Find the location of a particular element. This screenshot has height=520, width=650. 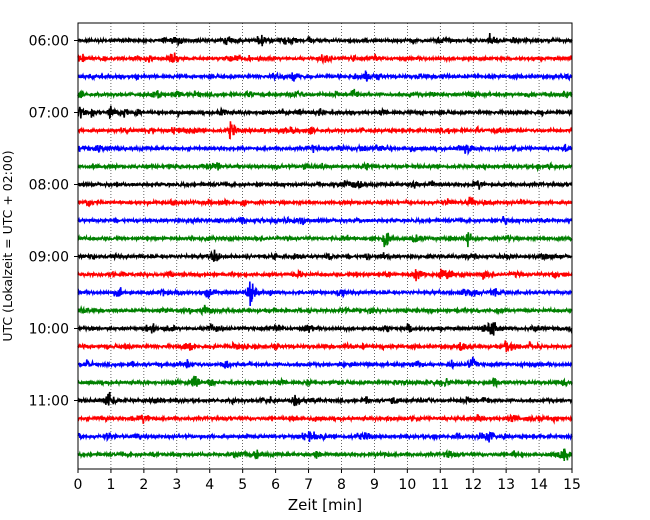

x-tick-label: 14 is located at coordinates (539, 485).